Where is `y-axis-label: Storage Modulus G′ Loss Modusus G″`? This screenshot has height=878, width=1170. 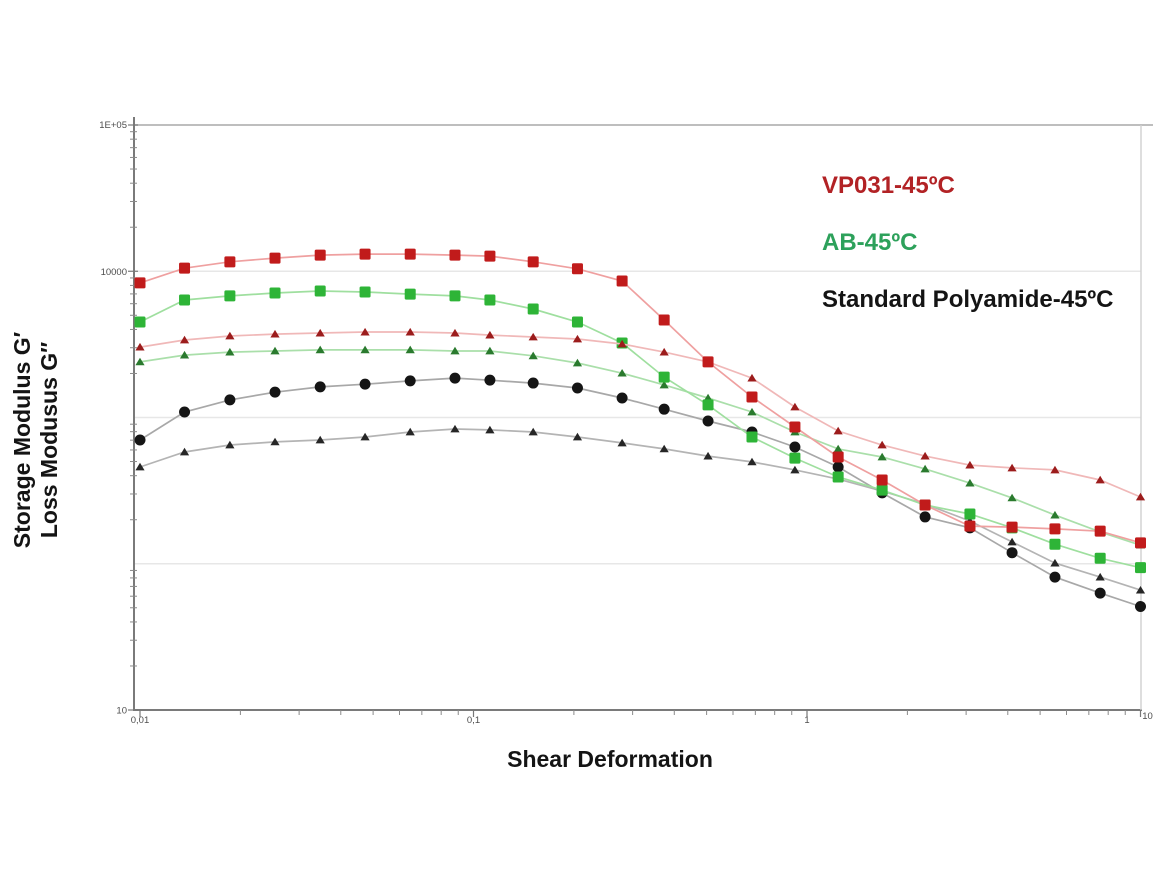
y-axis-label: Storage Modulus G′ Loss Modusus G″ is located at coordinates (36, 440).